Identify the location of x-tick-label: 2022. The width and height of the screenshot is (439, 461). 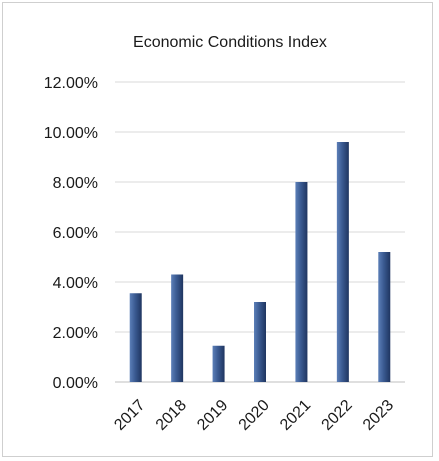
(336, 415).